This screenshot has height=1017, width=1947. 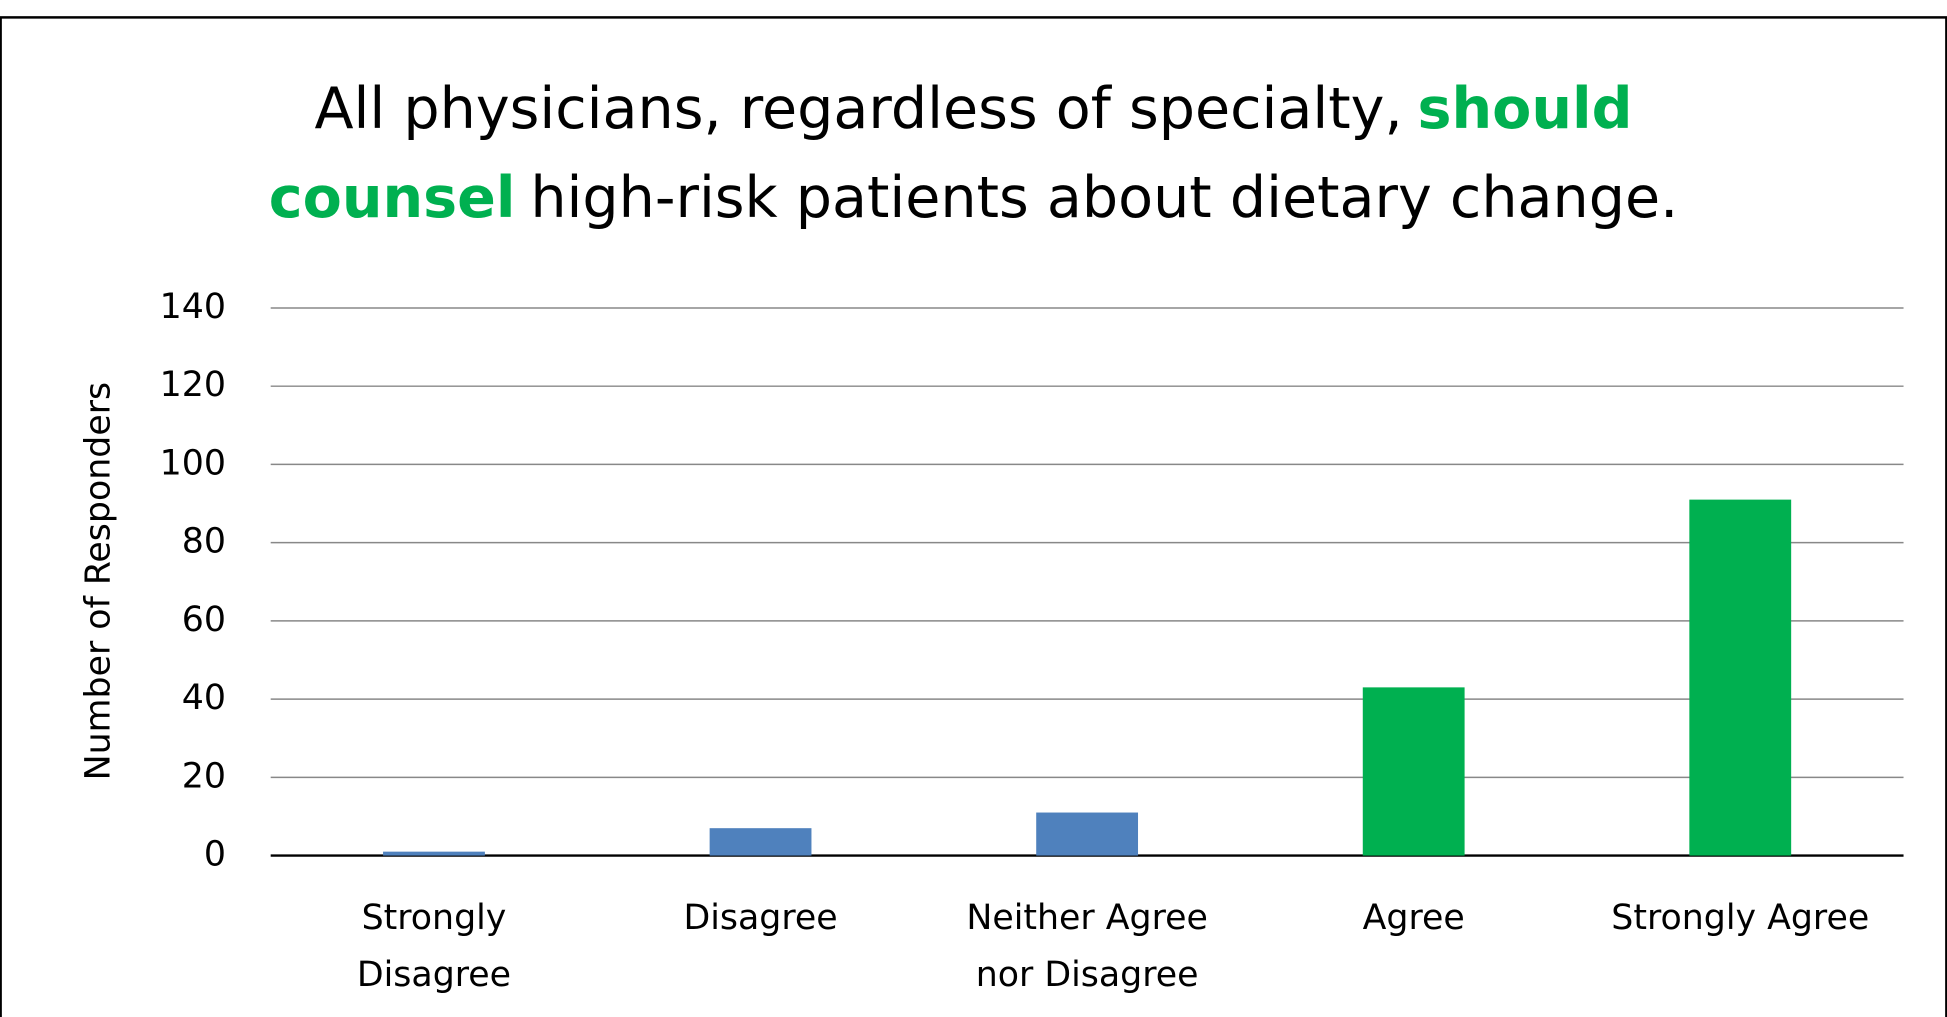 What do you see at coordinates (1740, 918) in the screenshot?
I see `x-tick-label: Strongly Agree` at bounding box center [1740, 918].